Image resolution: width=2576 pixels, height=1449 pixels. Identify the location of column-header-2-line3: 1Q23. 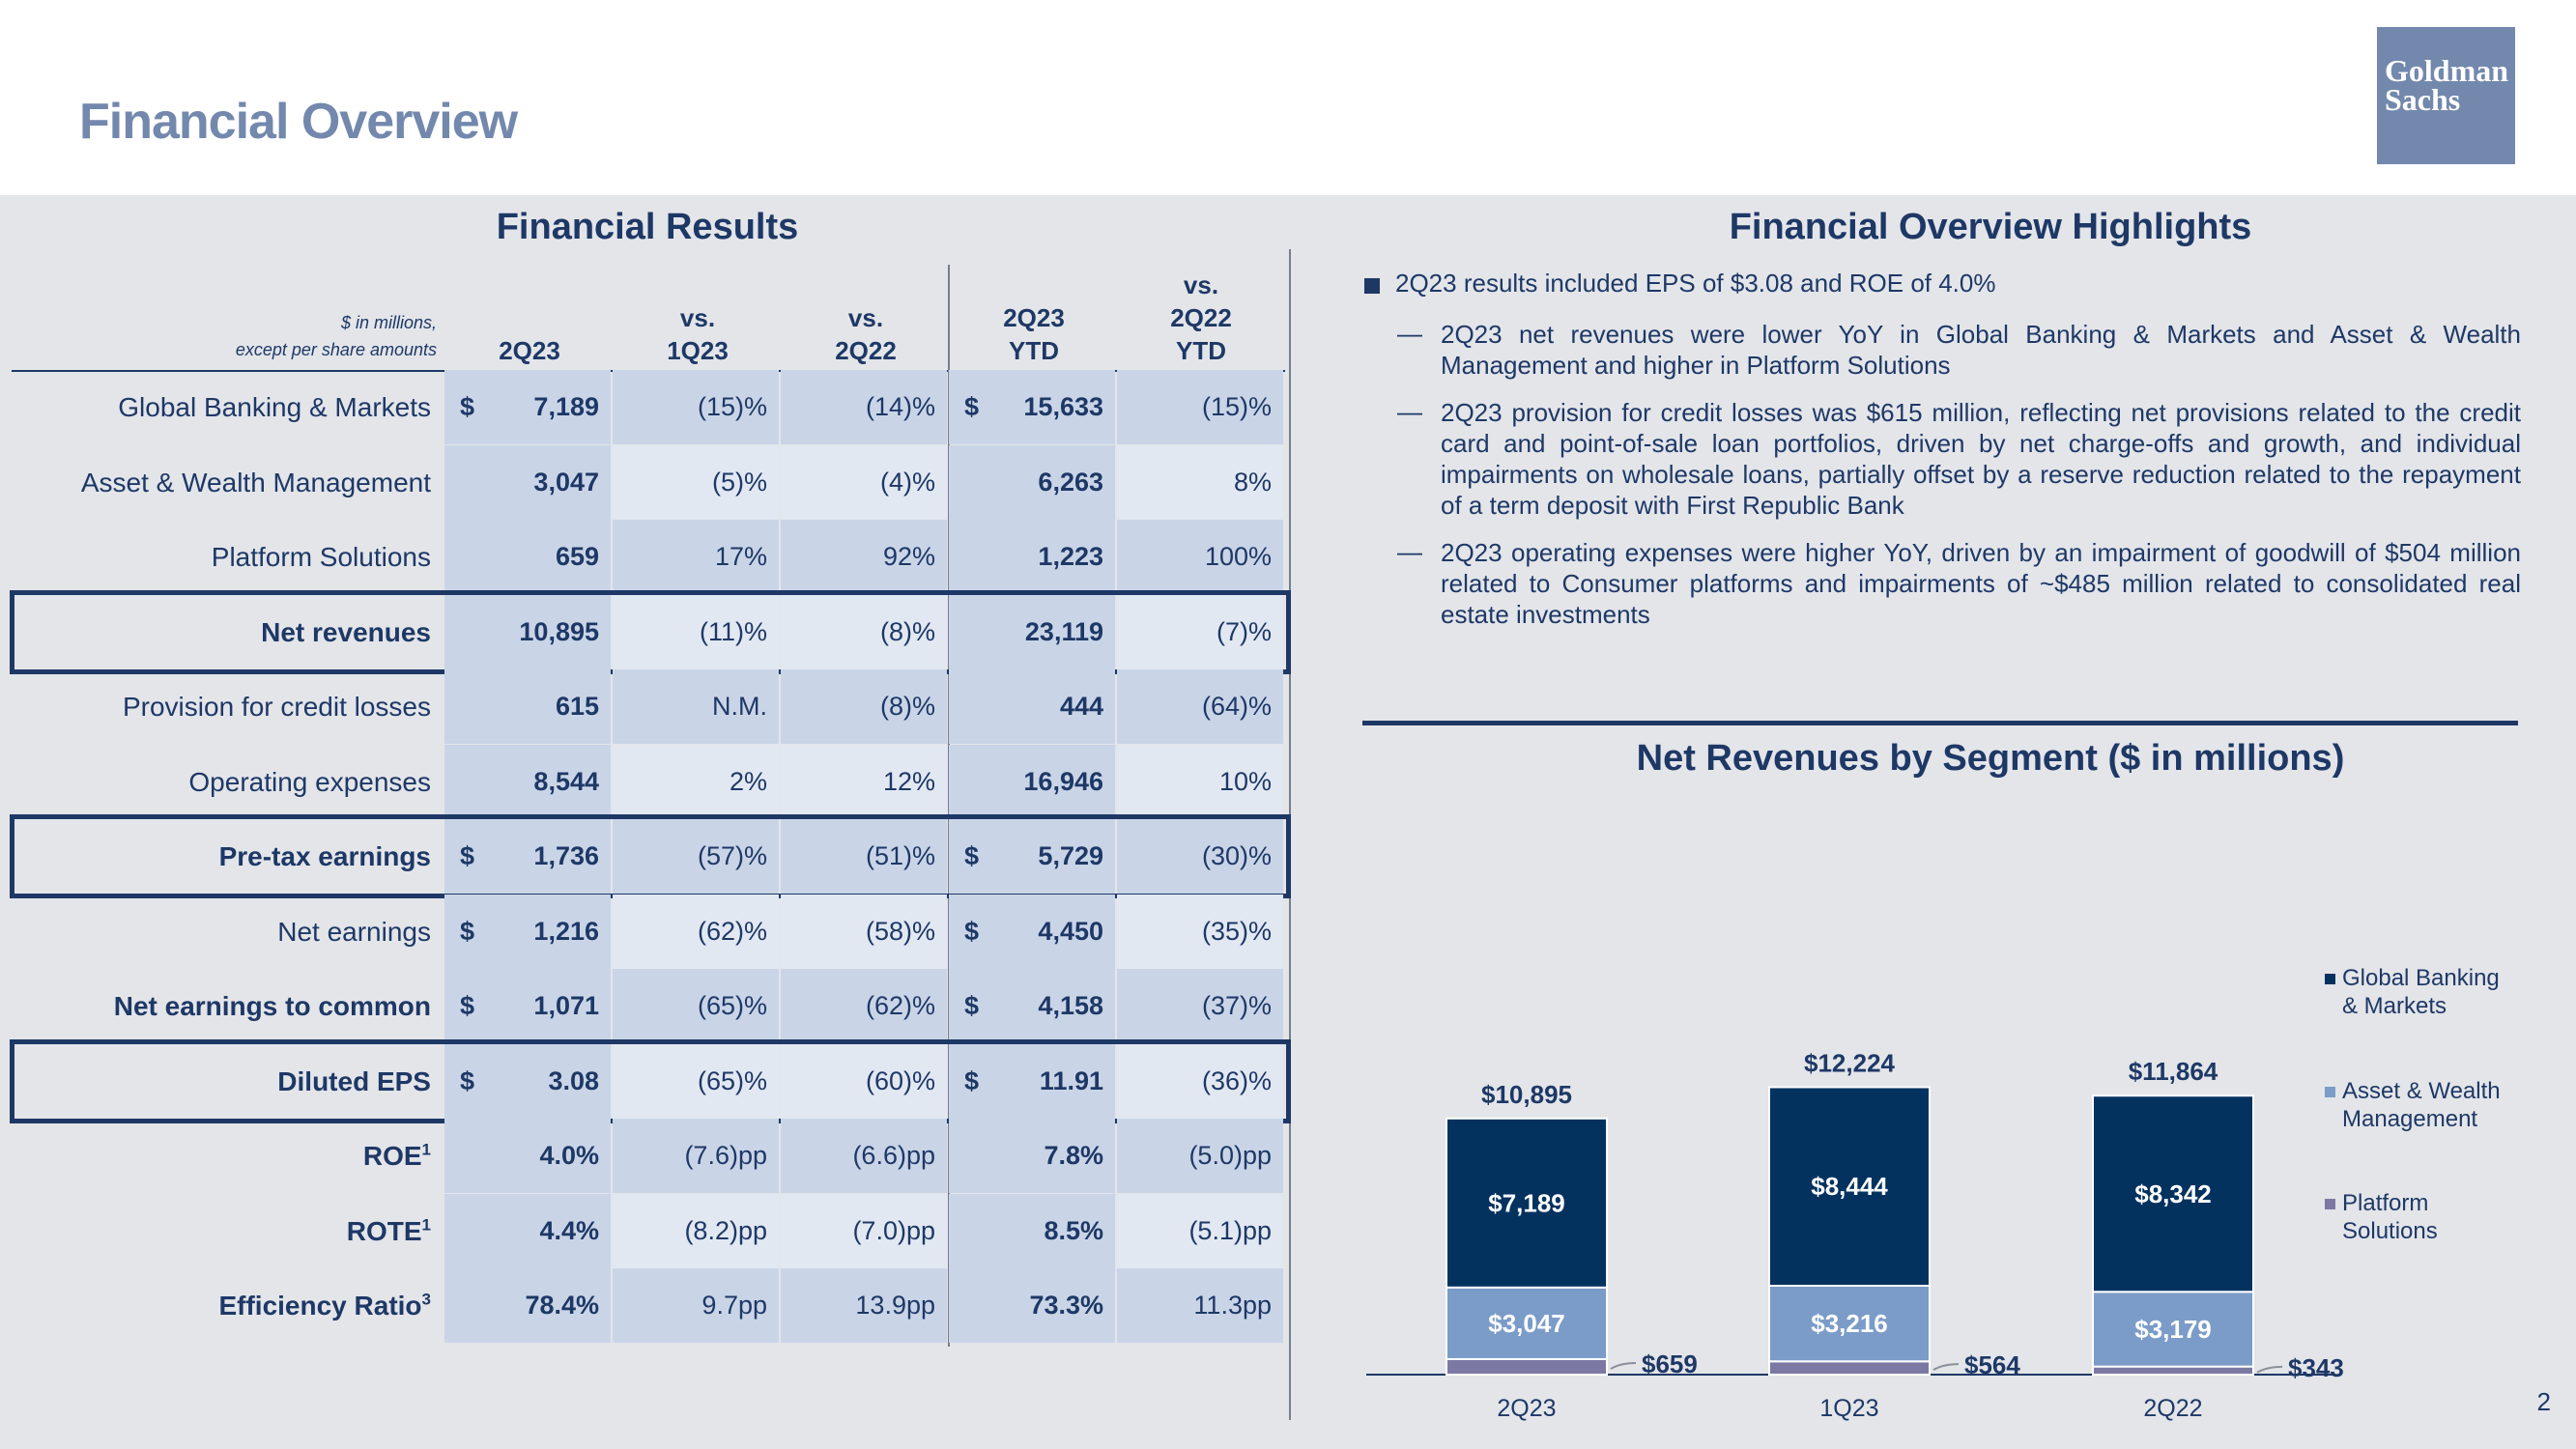
(698, 350).